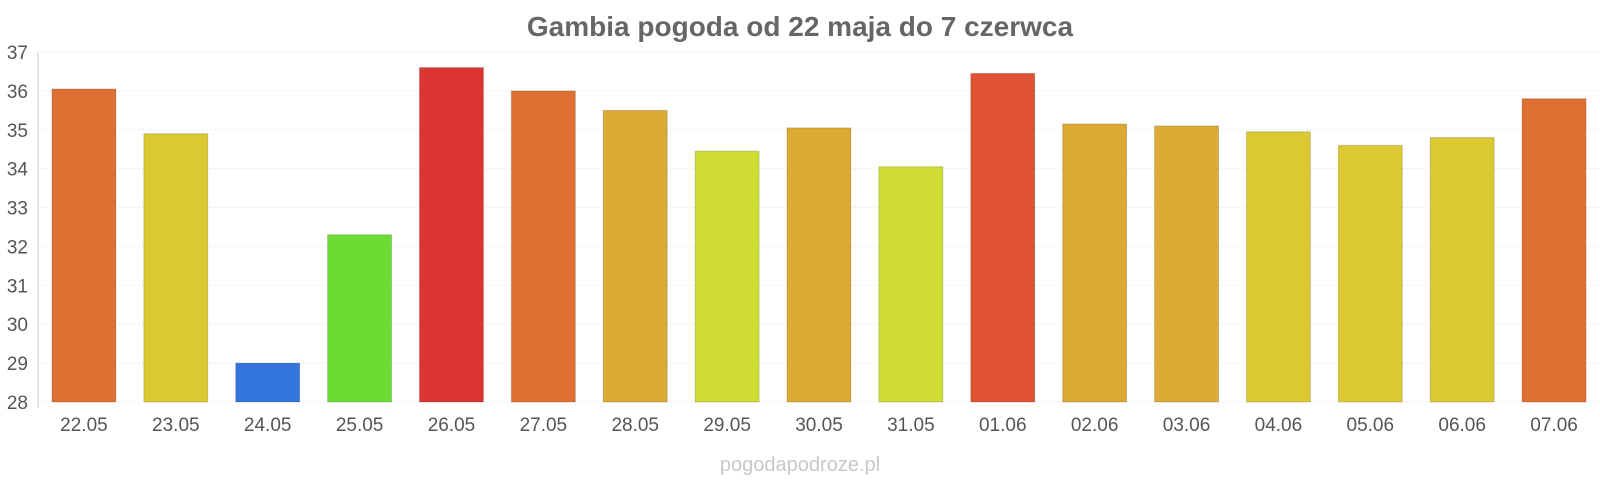  Describe the element at coordinates (176, 425) in the screenshot. I see `x-tick-label: 23.05` at that location.